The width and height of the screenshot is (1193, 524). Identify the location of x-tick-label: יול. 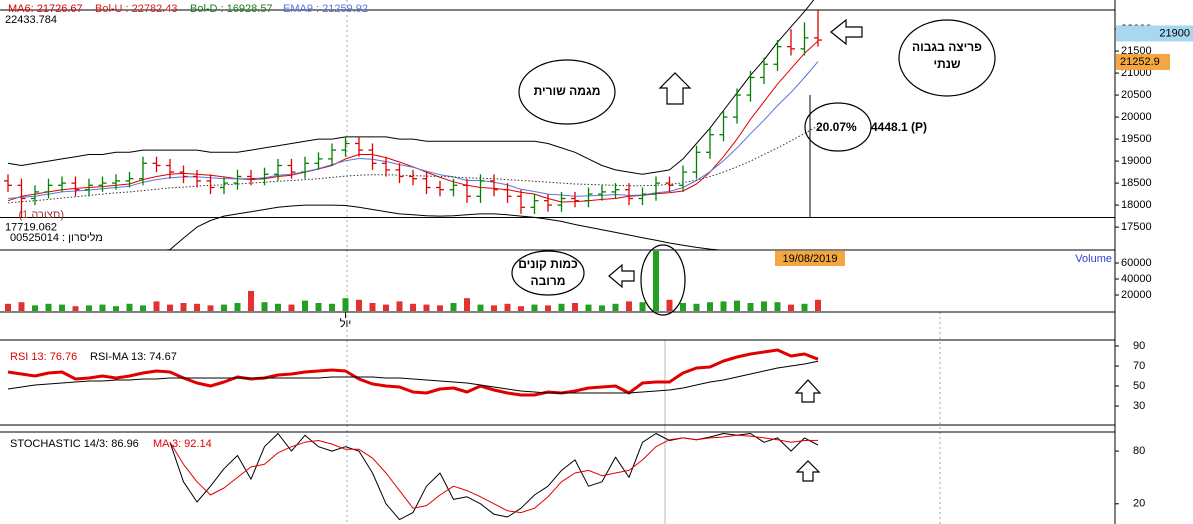
(346, 323).